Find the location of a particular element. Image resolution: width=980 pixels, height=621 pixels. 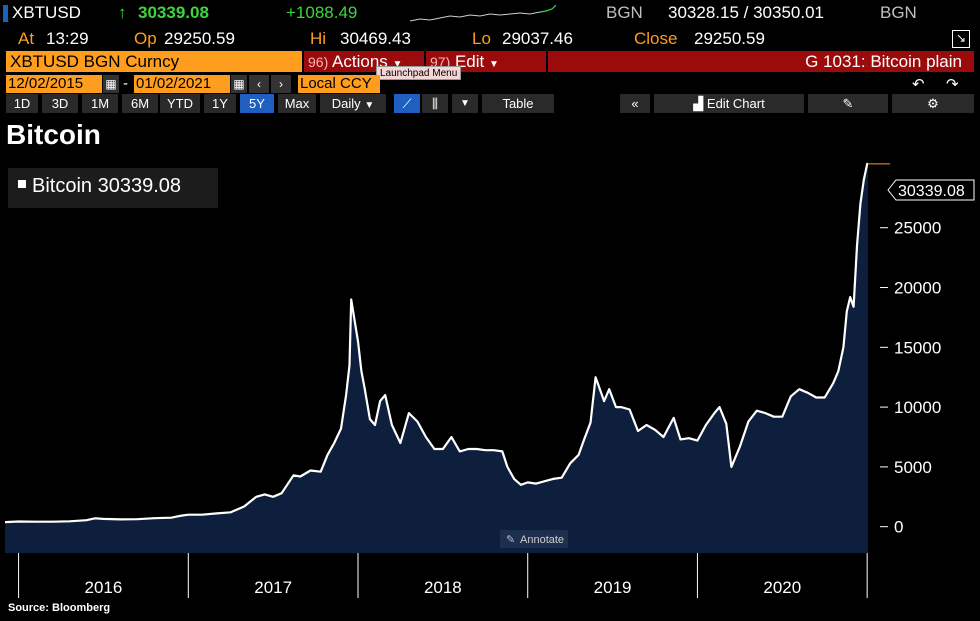

range-label: Max is located at coordinates (297, 103).